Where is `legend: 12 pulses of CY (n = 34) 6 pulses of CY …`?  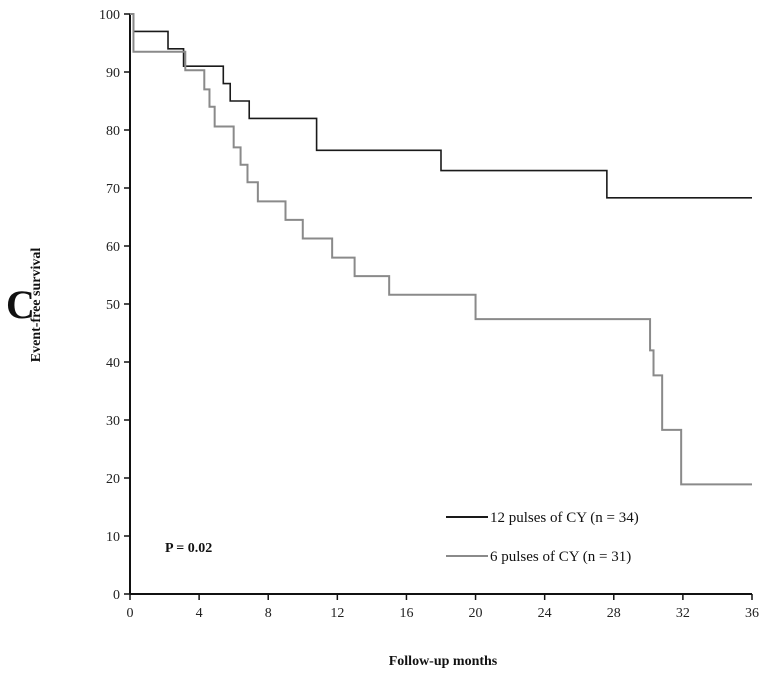 legend: 12 pulses of CY (n = 34) 6 pulses of CY … is located at coordinates (542, 537).